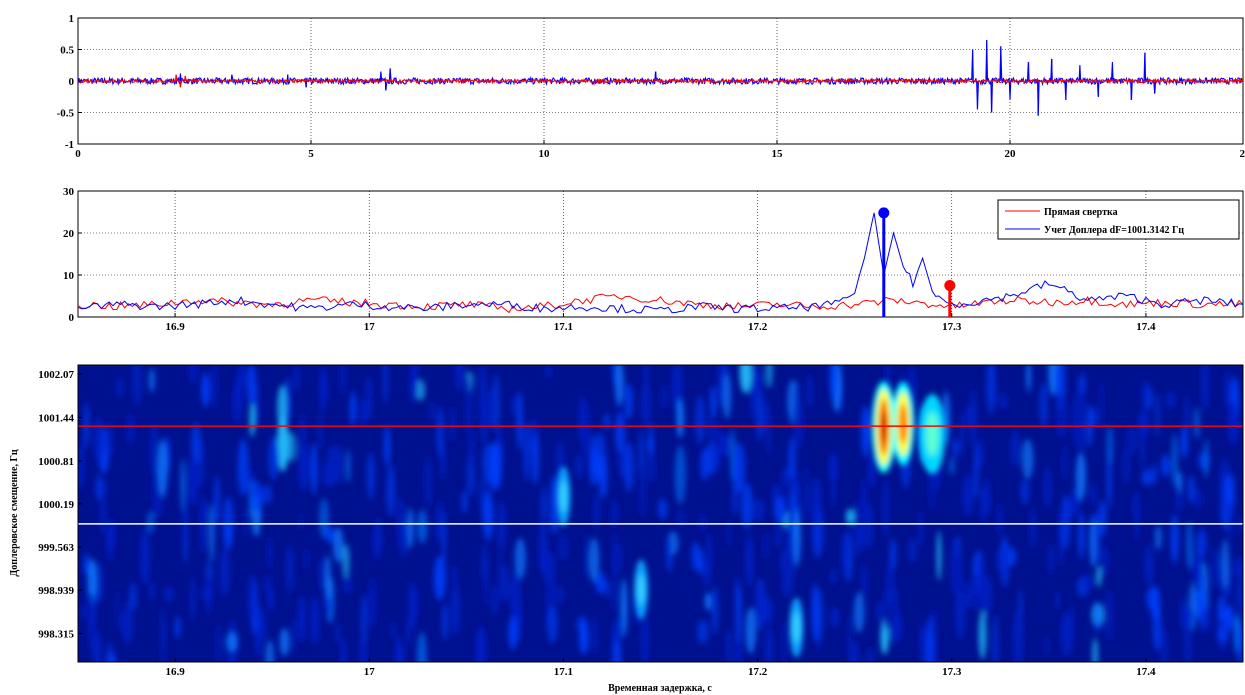  What do you see at coordinates (952, 672) in the screenshot?
I see `heatmap-x-tick-label: 17.3` at bounding box center [952, 672].